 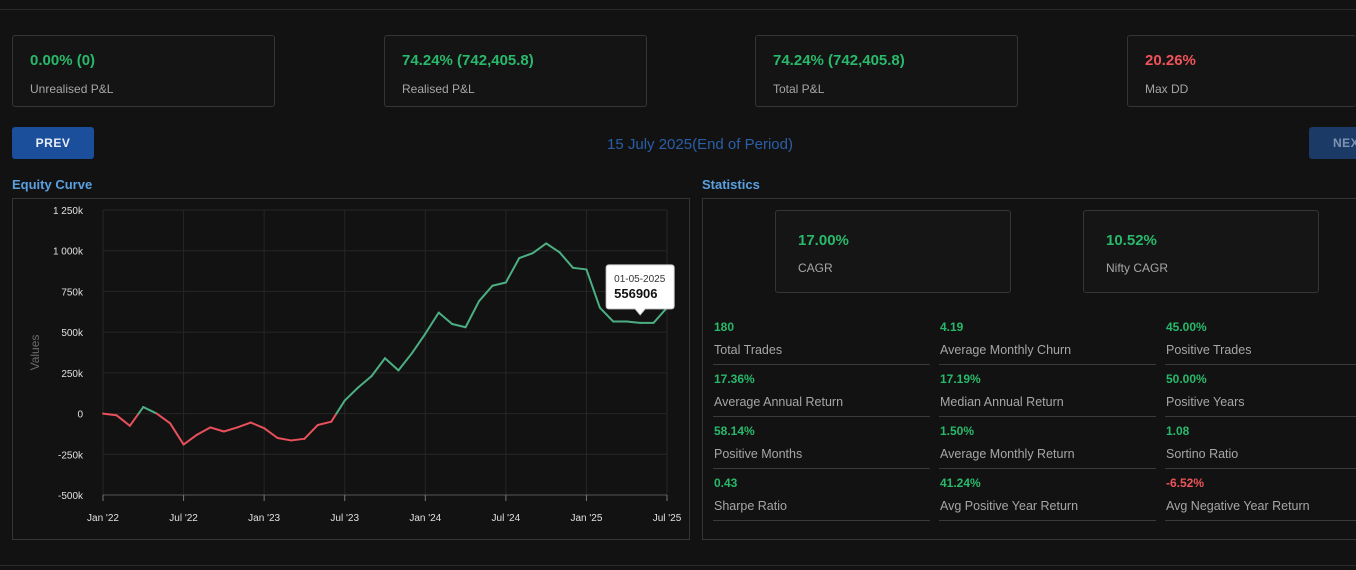 I want to click on realised-pnl-label: Realised P&L, so click(x=438, y=89).